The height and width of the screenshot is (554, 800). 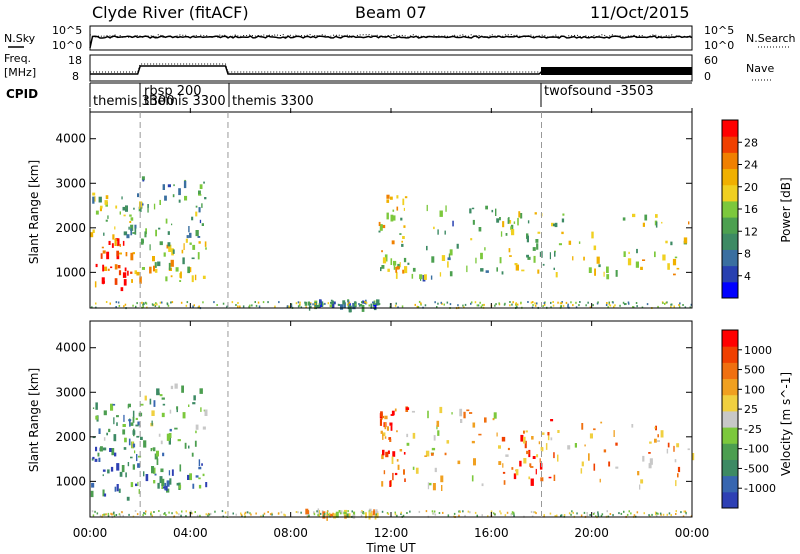 I want to click on x-tick-label: 16:00, so click(x=491, y=533).